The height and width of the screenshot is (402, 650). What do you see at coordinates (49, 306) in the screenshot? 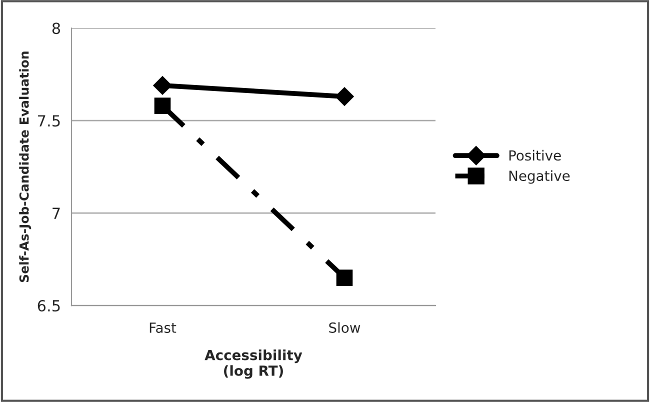
I see `y-tick-label: 6.5` at bounding box center [49, 306].